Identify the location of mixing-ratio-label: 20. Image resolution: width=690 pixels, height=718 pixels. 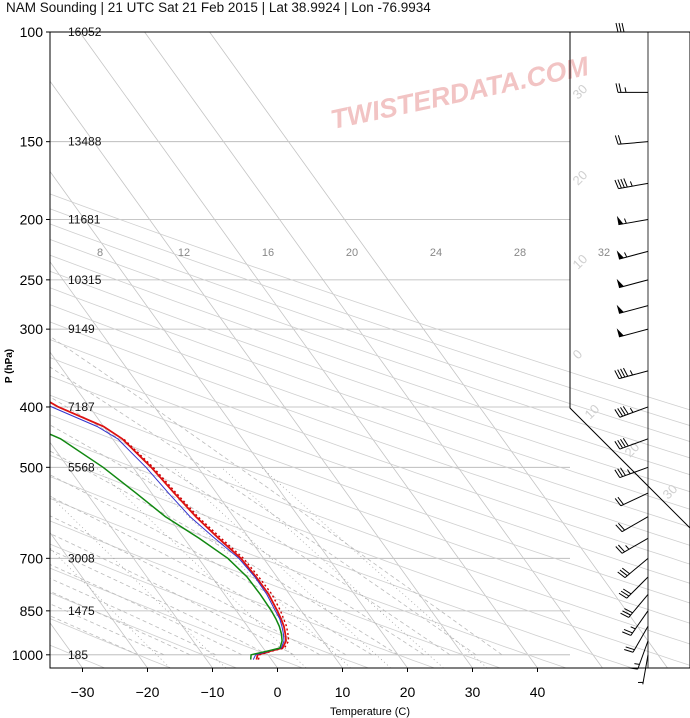
(352, 253).